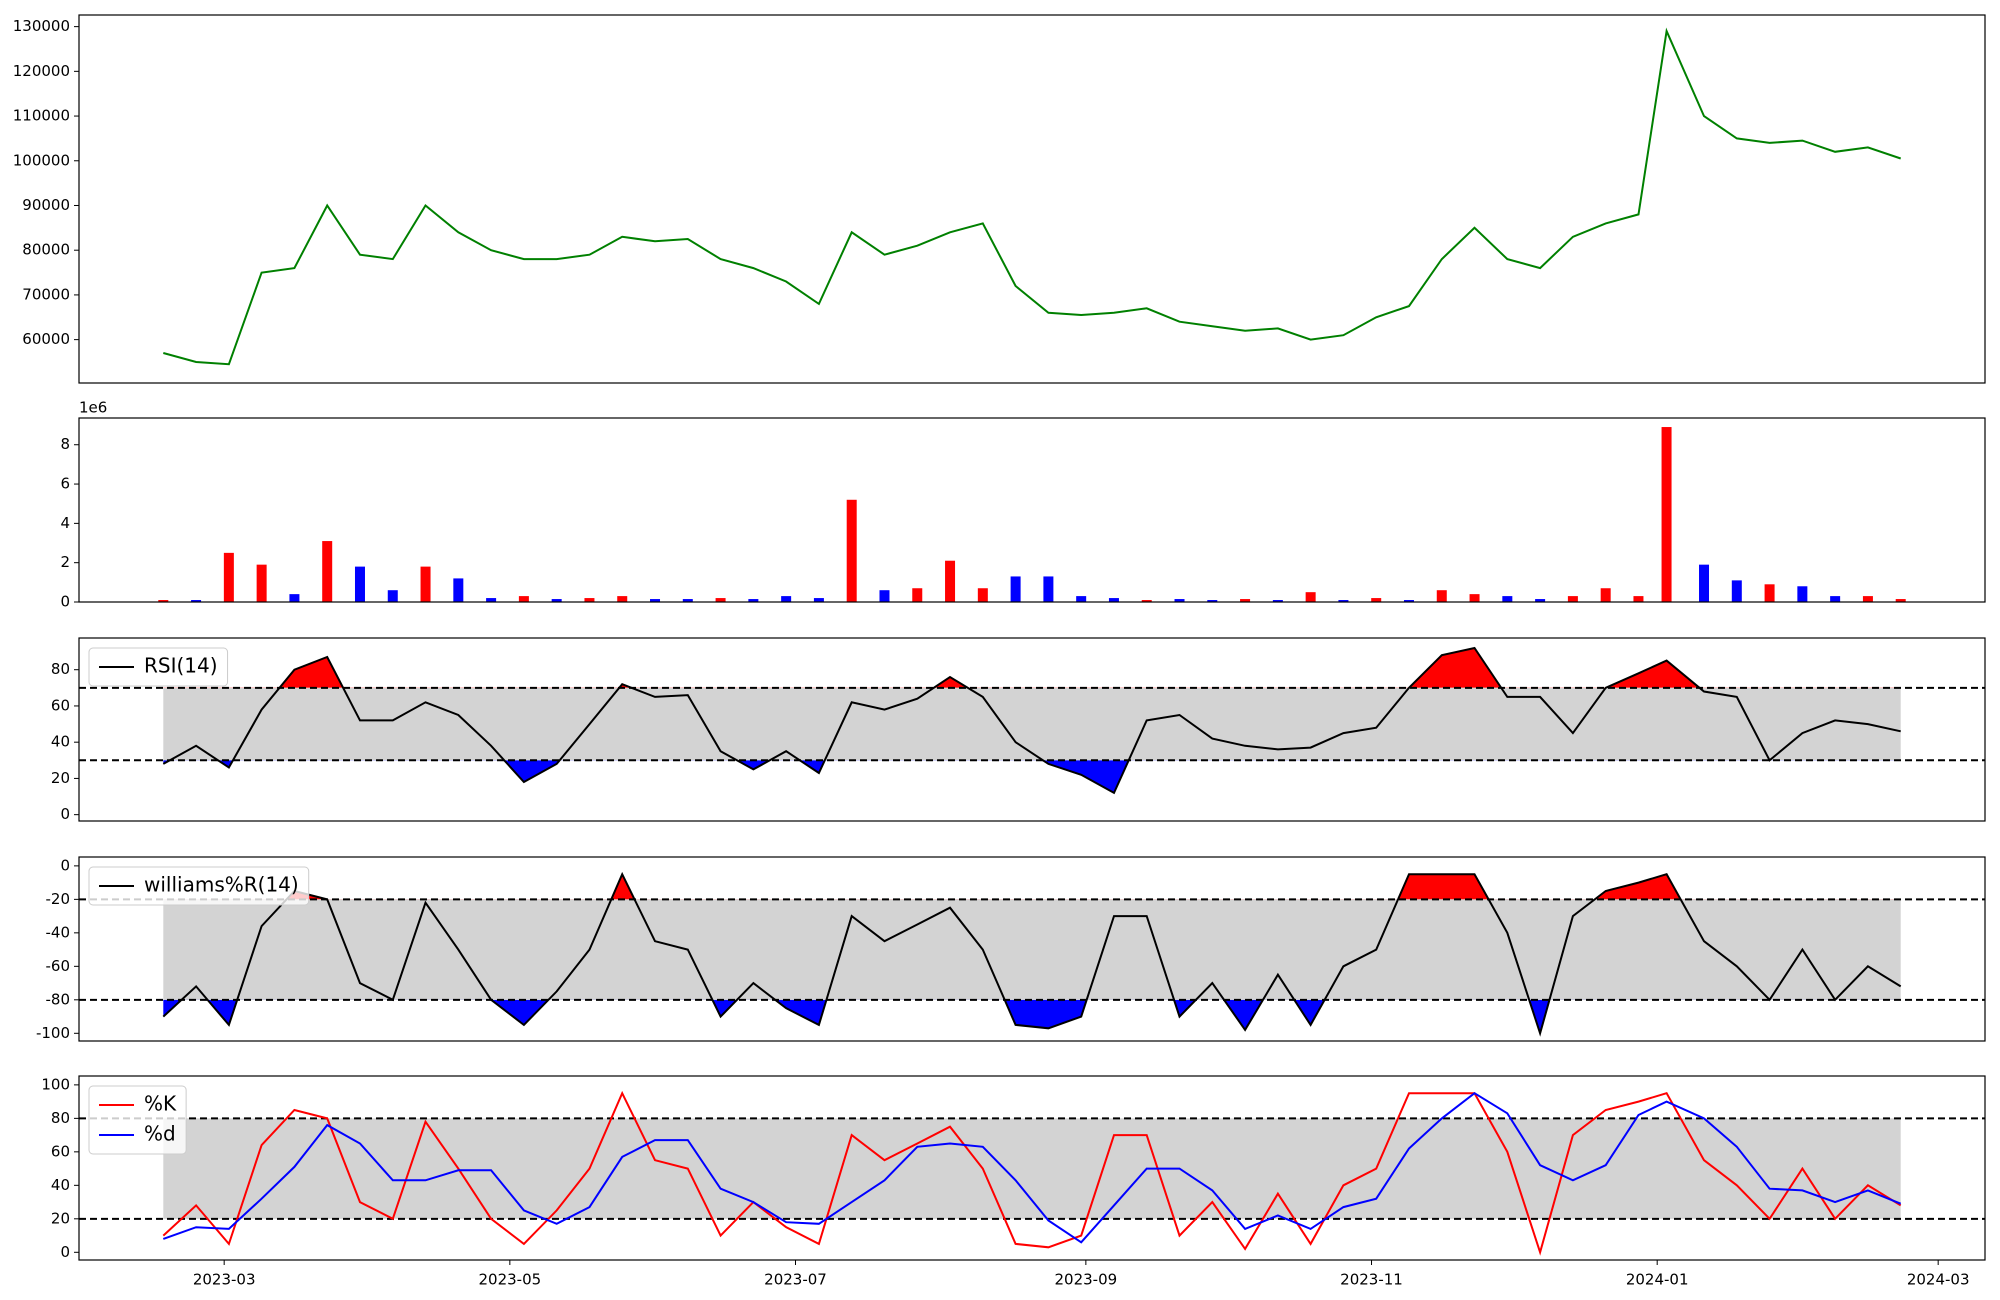  I want to click on y-tick-label: 6, so click(65, 484).